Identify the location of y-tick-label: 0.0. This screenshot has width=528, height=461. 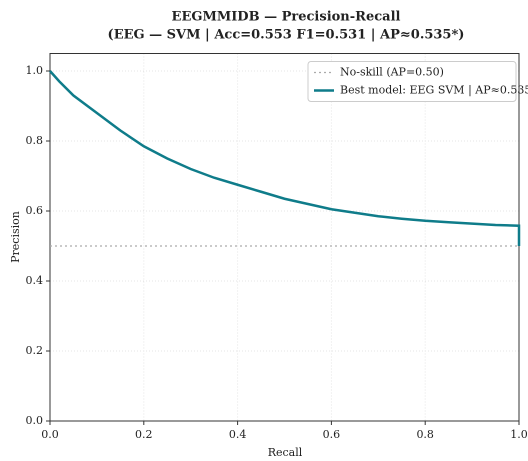
(35, 420).